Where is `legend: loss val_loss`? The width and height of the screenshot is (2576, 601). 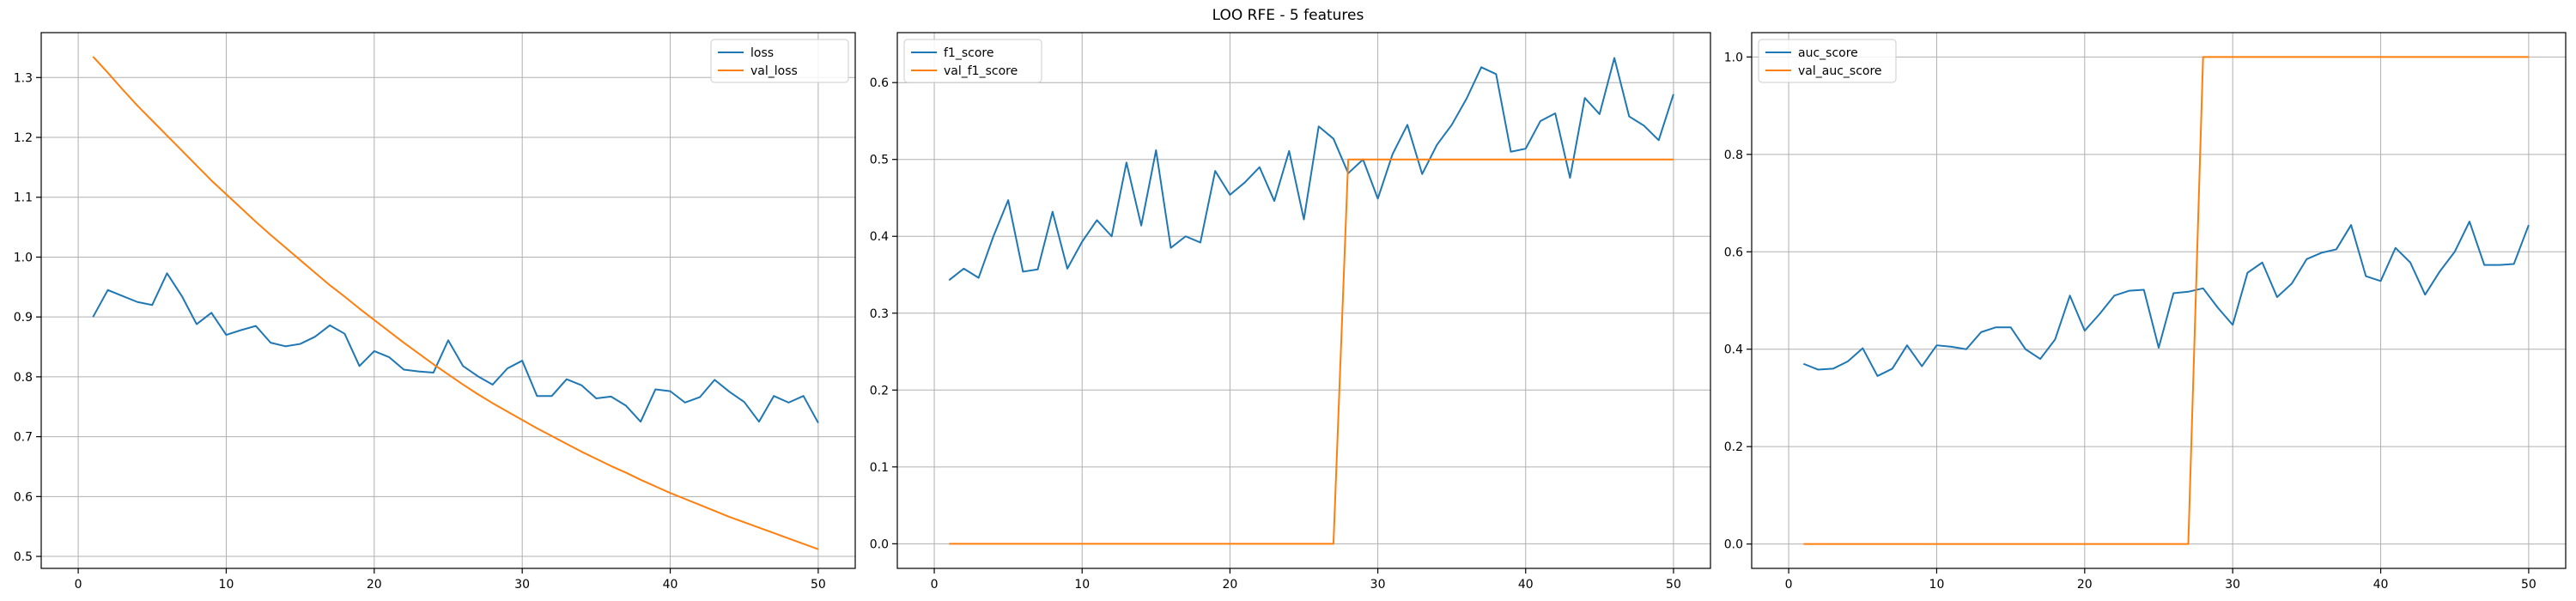 legend: loss val_loss is located at coordinates (779, 61).